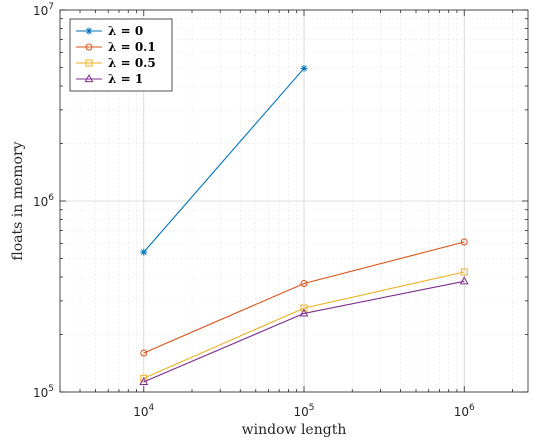 The height and width of the screenshot is (442, 538). I want to click on legend-entry: λ = 0.5, so click(116, 63).